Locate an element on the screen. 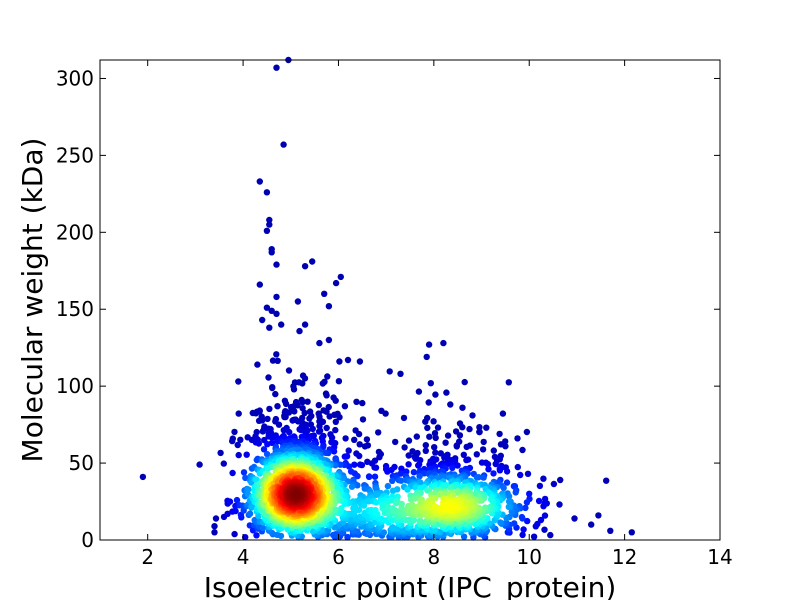  x-axis-label: Isoelectric point (IPC_protein) is located at coordinates (410, 585).